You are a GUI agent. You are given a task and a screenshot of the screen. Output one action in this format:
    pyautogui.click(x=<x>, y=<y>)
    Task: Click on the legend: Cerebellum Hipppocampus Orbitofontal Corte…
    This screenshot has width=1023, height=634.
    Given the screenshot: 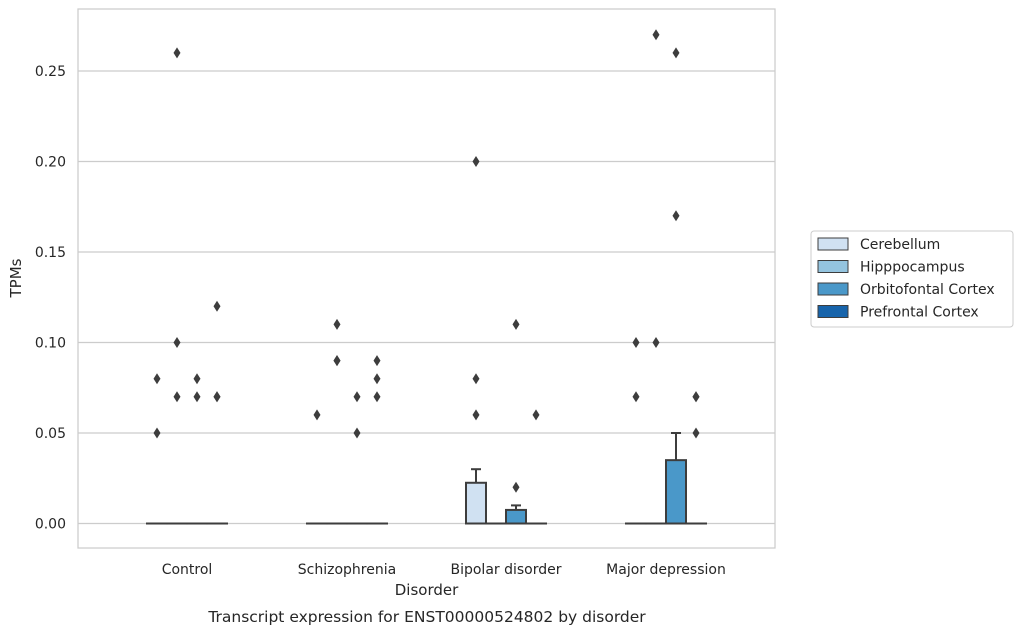 What is the action you would take?
    pyautogui.click(x=912, y=279)
    